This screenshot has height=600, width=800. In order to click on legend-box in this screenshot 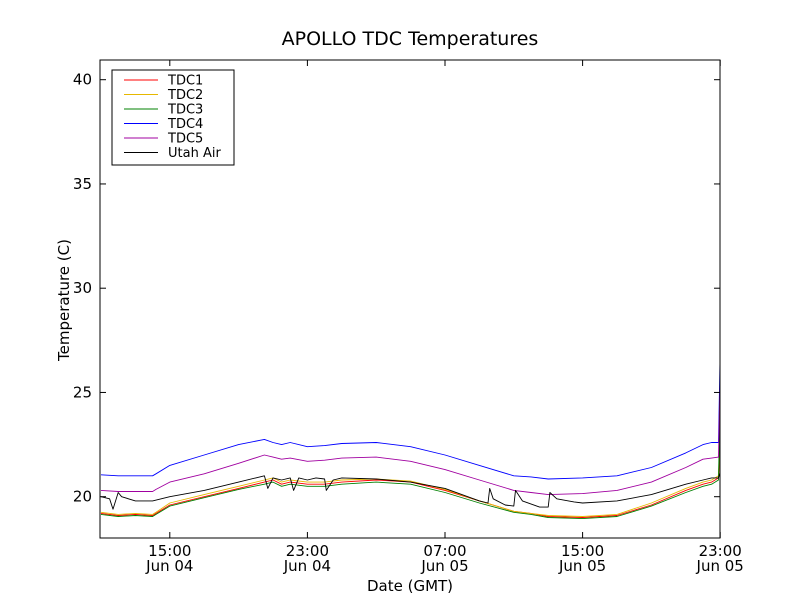, I will do `click(173, 117)`.